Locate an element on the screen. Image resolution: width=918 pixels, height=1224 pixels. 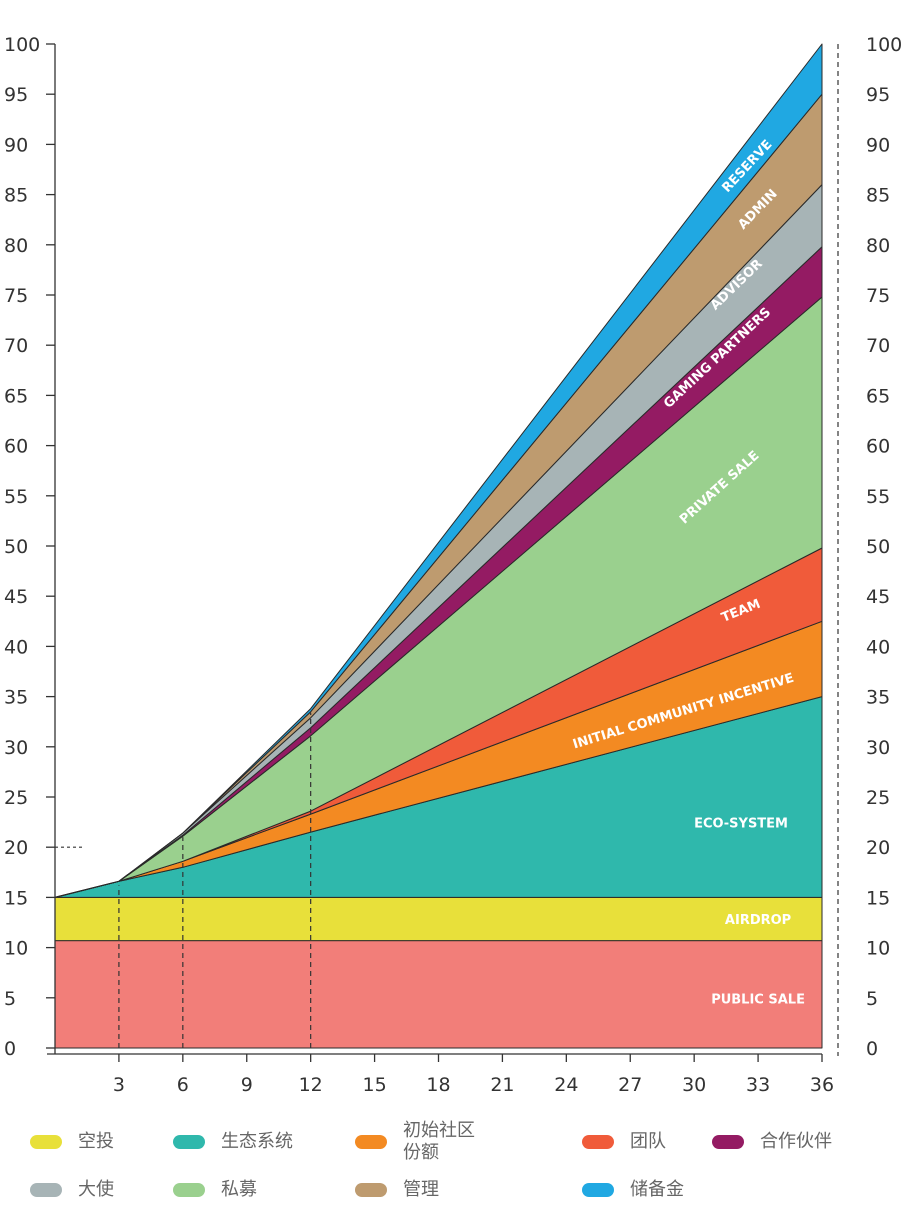
legend-item-initial-community-incentive: 初始社区 份额 is located at coordinates (415, 1142).